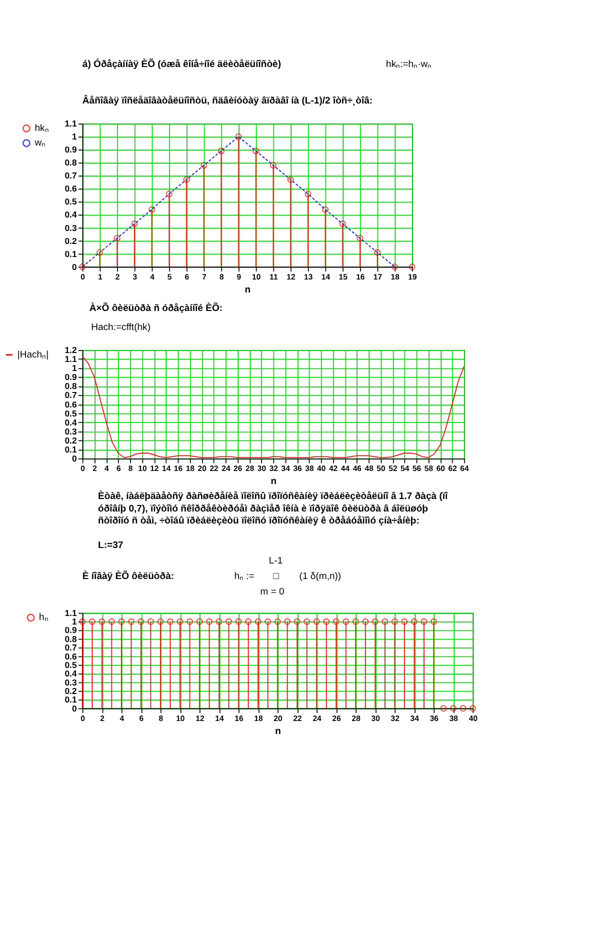 The height and width of the screenshot is (925, 589). What do you see at coordinates (43, 618) in the screenshot?
I see `legend-label: hₙ` at bounding box center [43, 618].